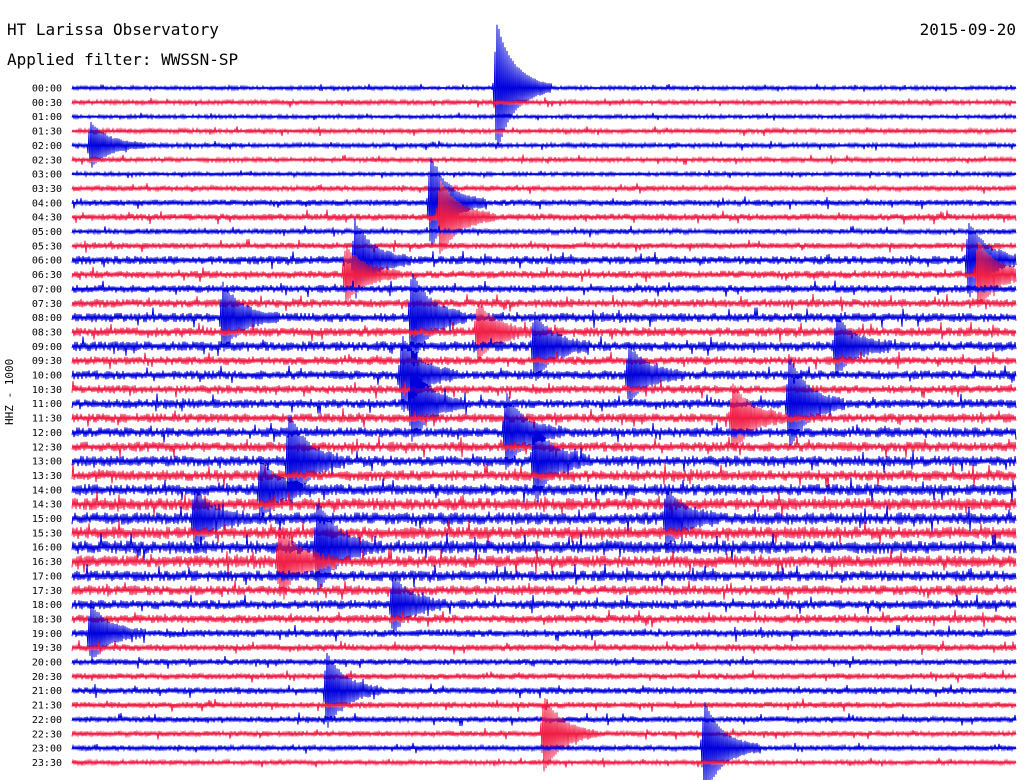 Image resolution: width=1024 pixels, height=780 pixels. What do you see at coordinates (47, 691) in the screenshot?
I see `time-tick-label: 21:00` at bounding box center [47, 691].